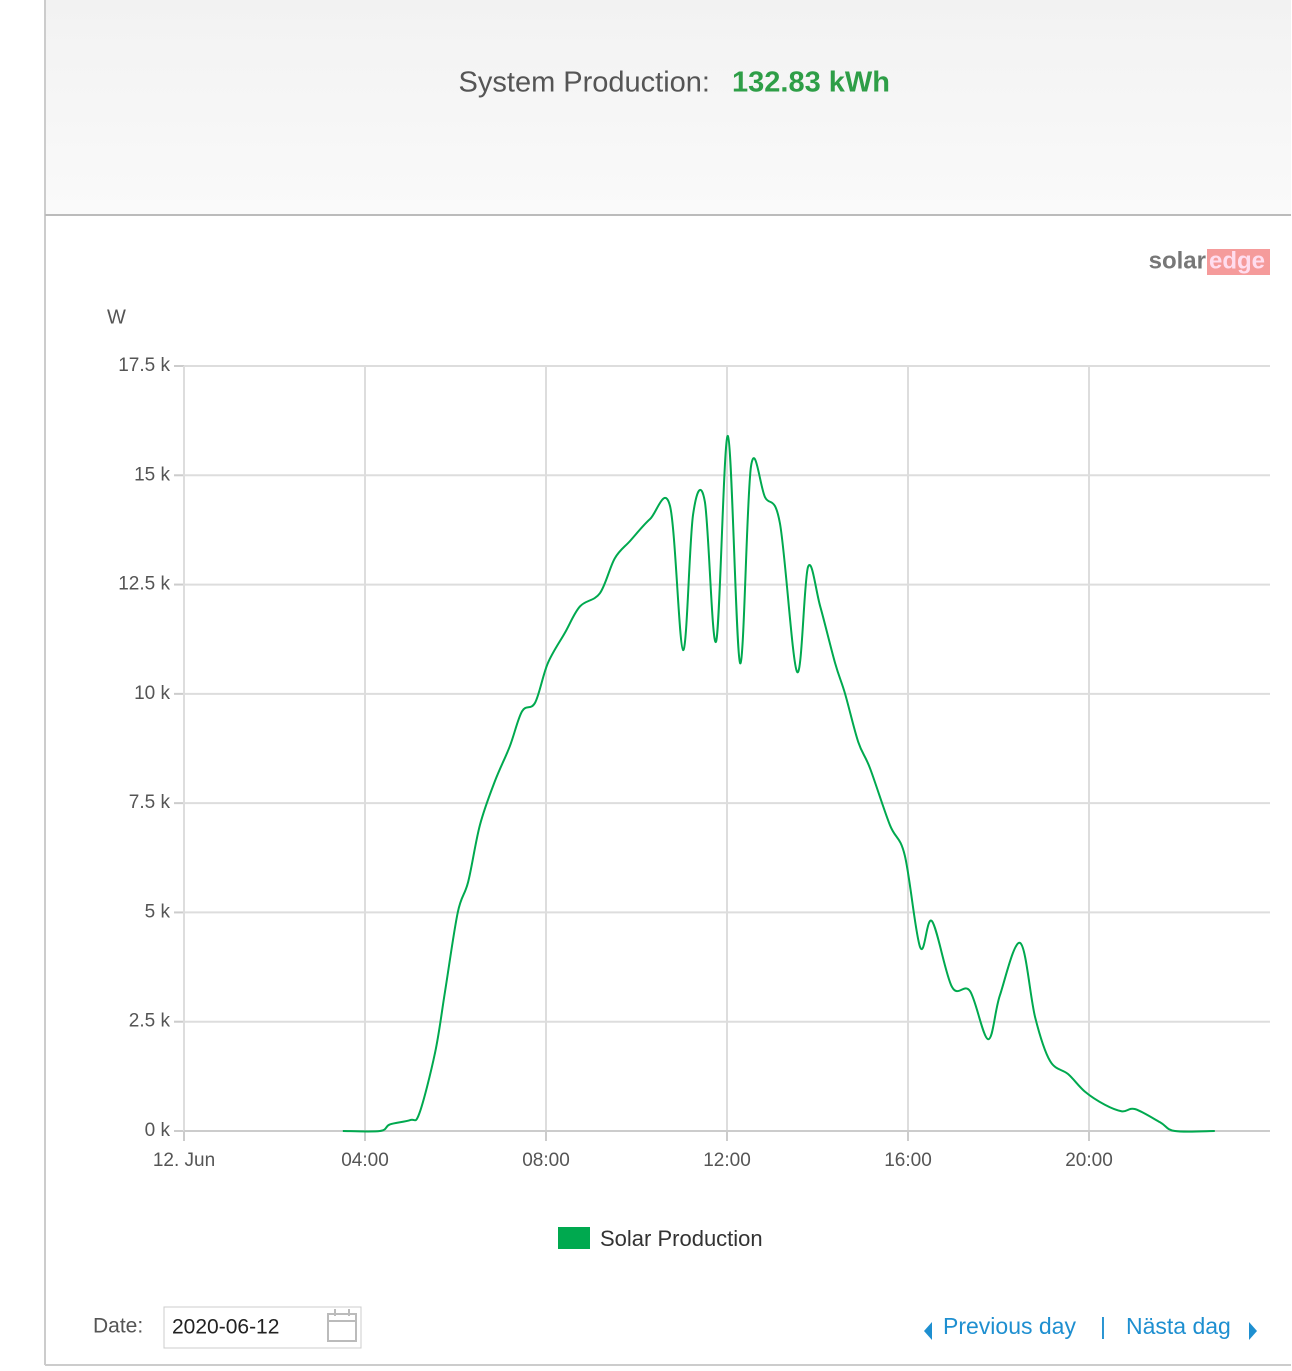 Image resolution: width=1292 pixels, height=1371 pixels. What do you see at coordinates (116, 317) in the screenshot?
I see `y-axis-label: W` at bounding box center [116, 317].